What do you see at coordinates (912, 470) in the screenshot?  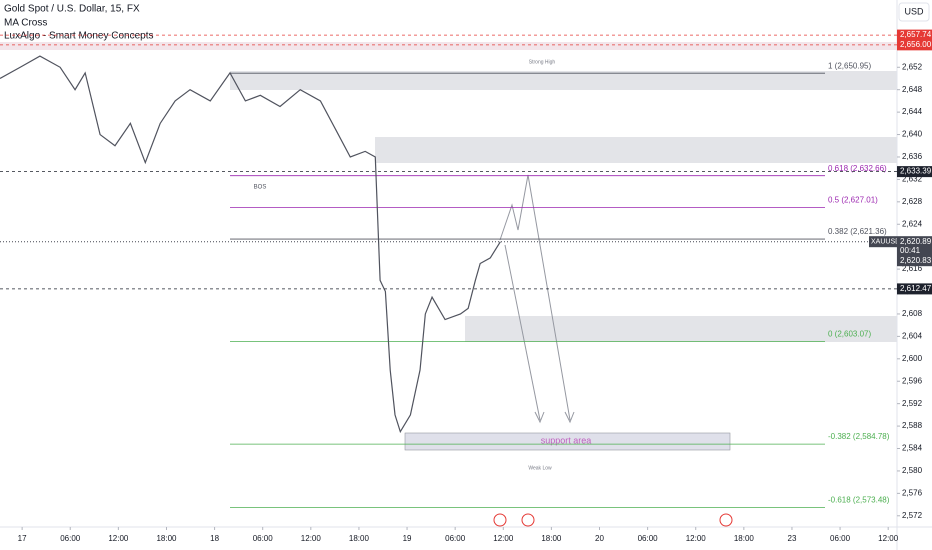 I see `y-tick-label: 2,580` at bounding box center [912, 470].